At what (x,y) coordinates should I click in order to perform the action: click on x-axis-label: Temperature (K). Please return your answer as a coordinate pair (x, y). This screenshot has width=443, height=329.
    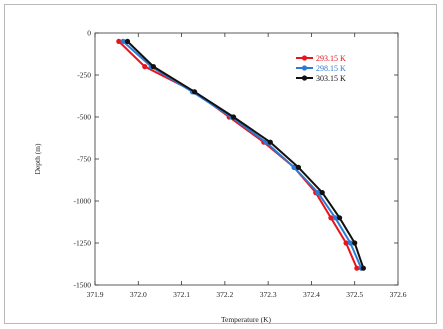
    Looking at the image, I should click on (246, 319).